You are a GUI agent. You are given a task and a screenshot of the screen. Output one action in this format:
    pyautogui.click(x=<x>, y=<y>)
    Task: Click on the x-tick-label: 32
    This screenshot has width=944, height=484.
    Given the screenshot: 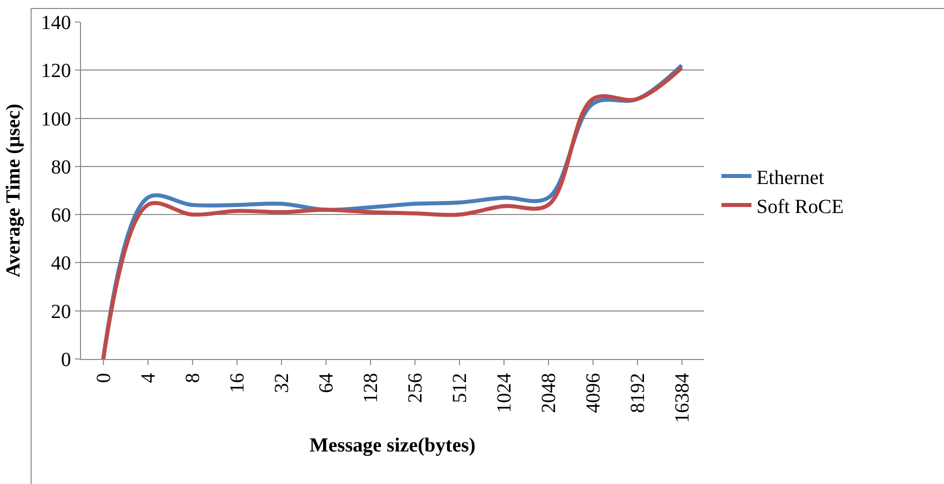 What is the action you would take?
    pyautogui.click(x=281, y=383)
    